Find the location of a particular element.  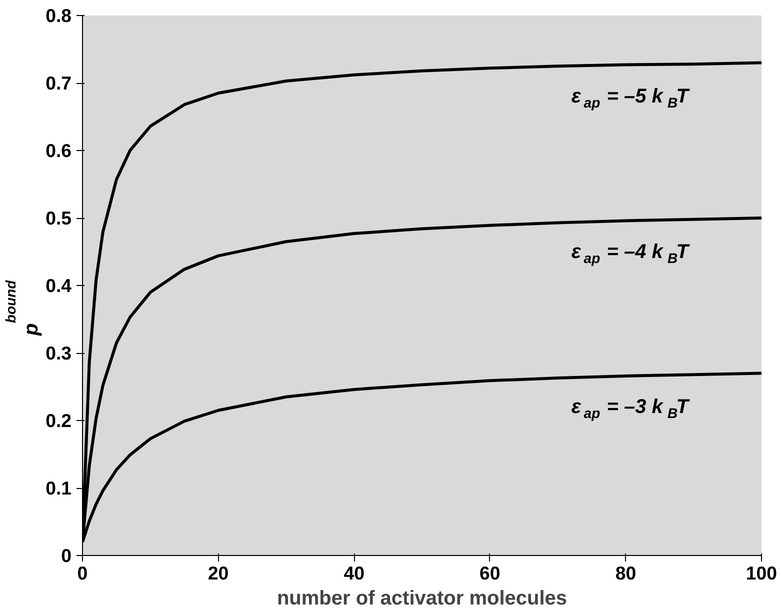

x-tick-label: 0 is located at coordinates (82, 573).